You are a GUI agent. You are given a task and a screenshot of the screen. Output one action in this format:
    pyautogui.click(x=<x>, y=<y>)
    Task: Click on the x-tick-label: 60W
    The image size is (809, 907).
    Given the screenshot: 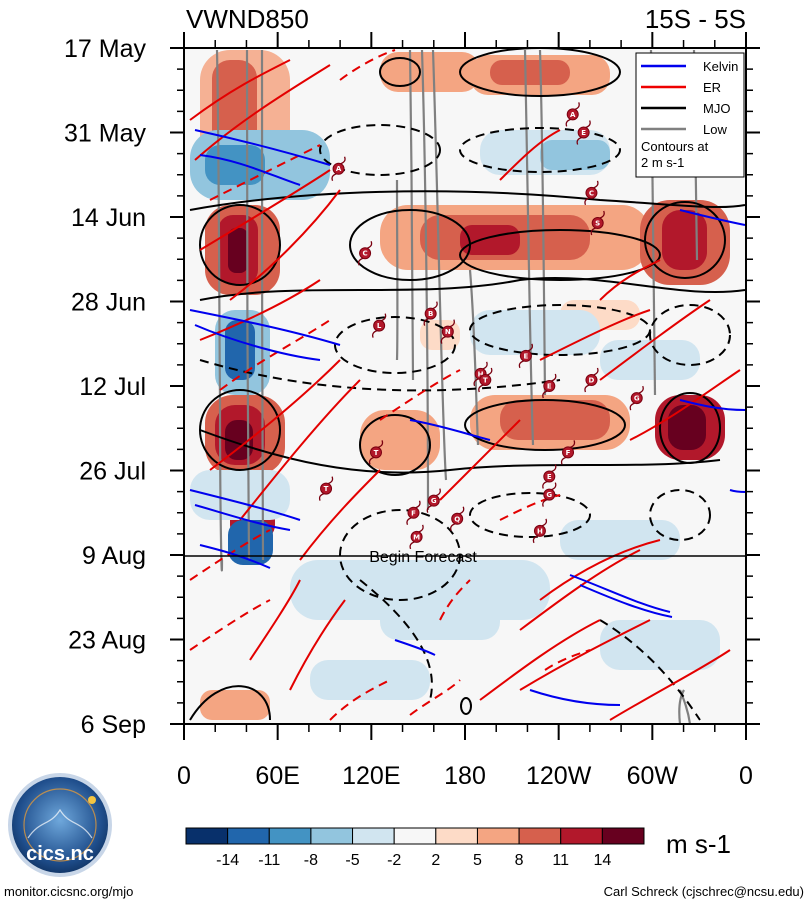 What is the action you would take?
    pyautogui.click(x=653, y=776)
    